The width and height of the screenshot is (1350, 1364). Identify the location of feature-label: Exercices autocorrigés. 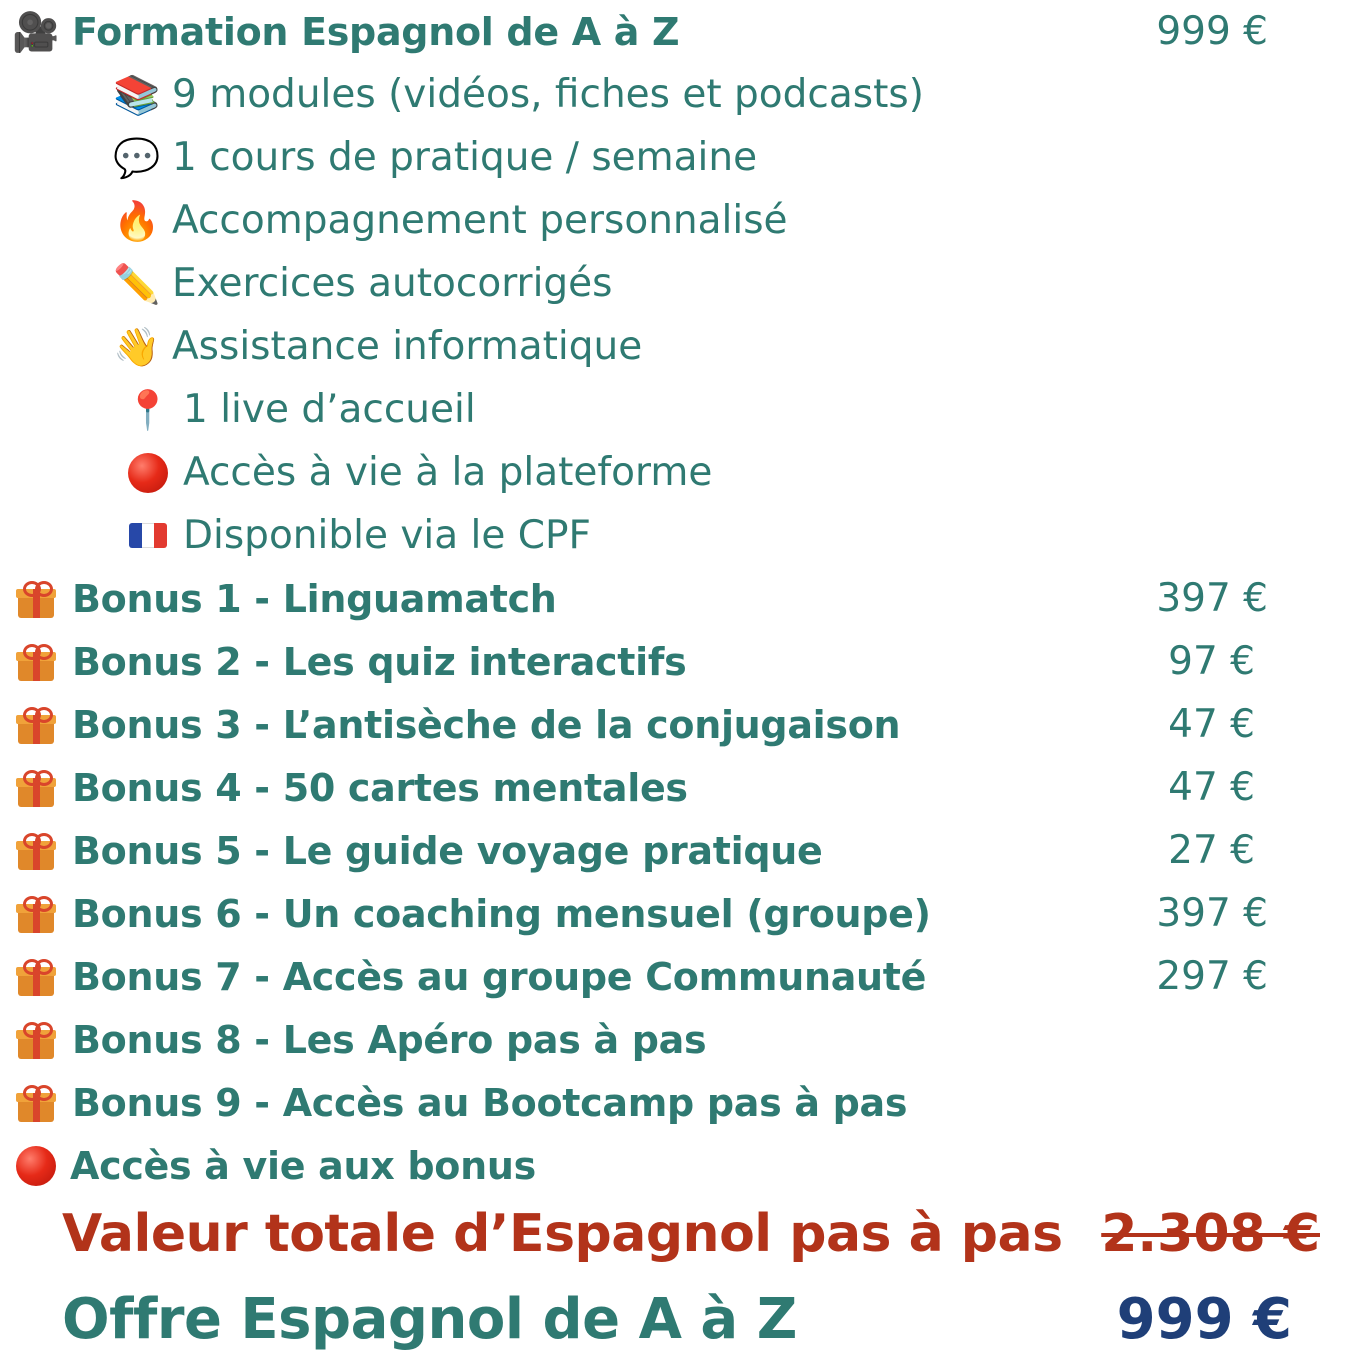
(392, 283).